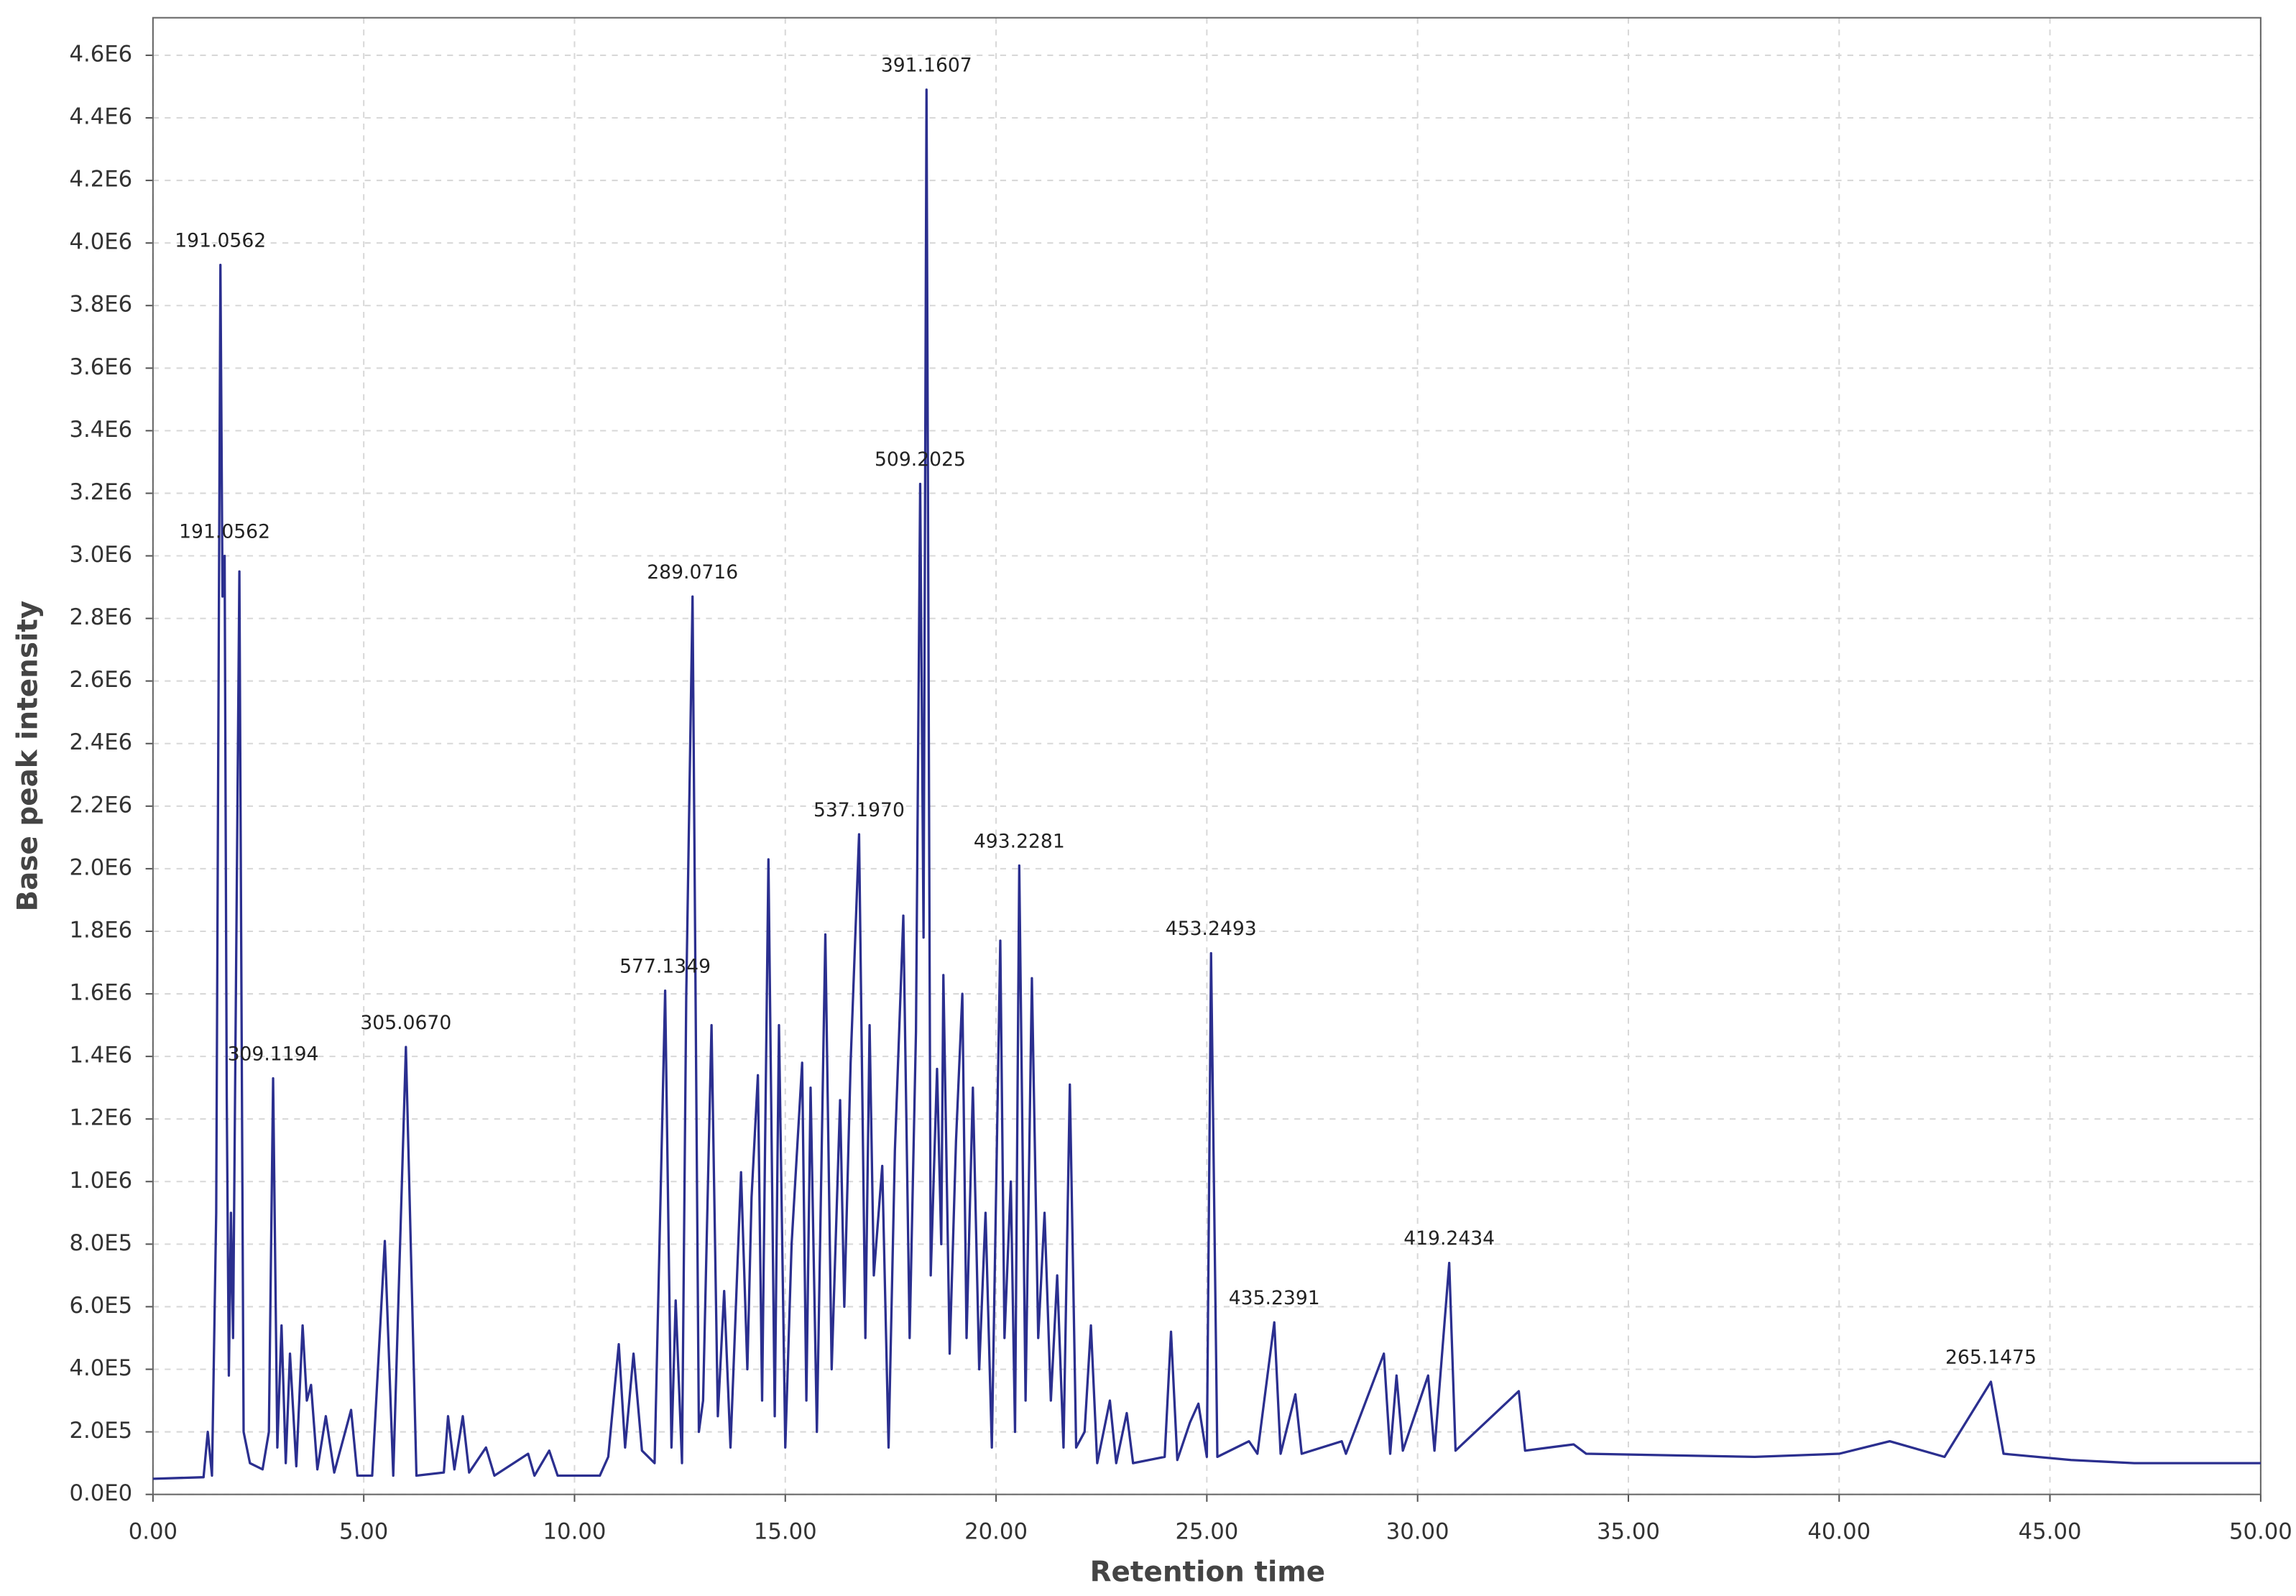 This screenshot has height=1596, width=2296. What do you see at coordinates (2050, 1532) in the screenshot?
I see `x-tick-label: 45.00` at bounding box center [2050, 1532].